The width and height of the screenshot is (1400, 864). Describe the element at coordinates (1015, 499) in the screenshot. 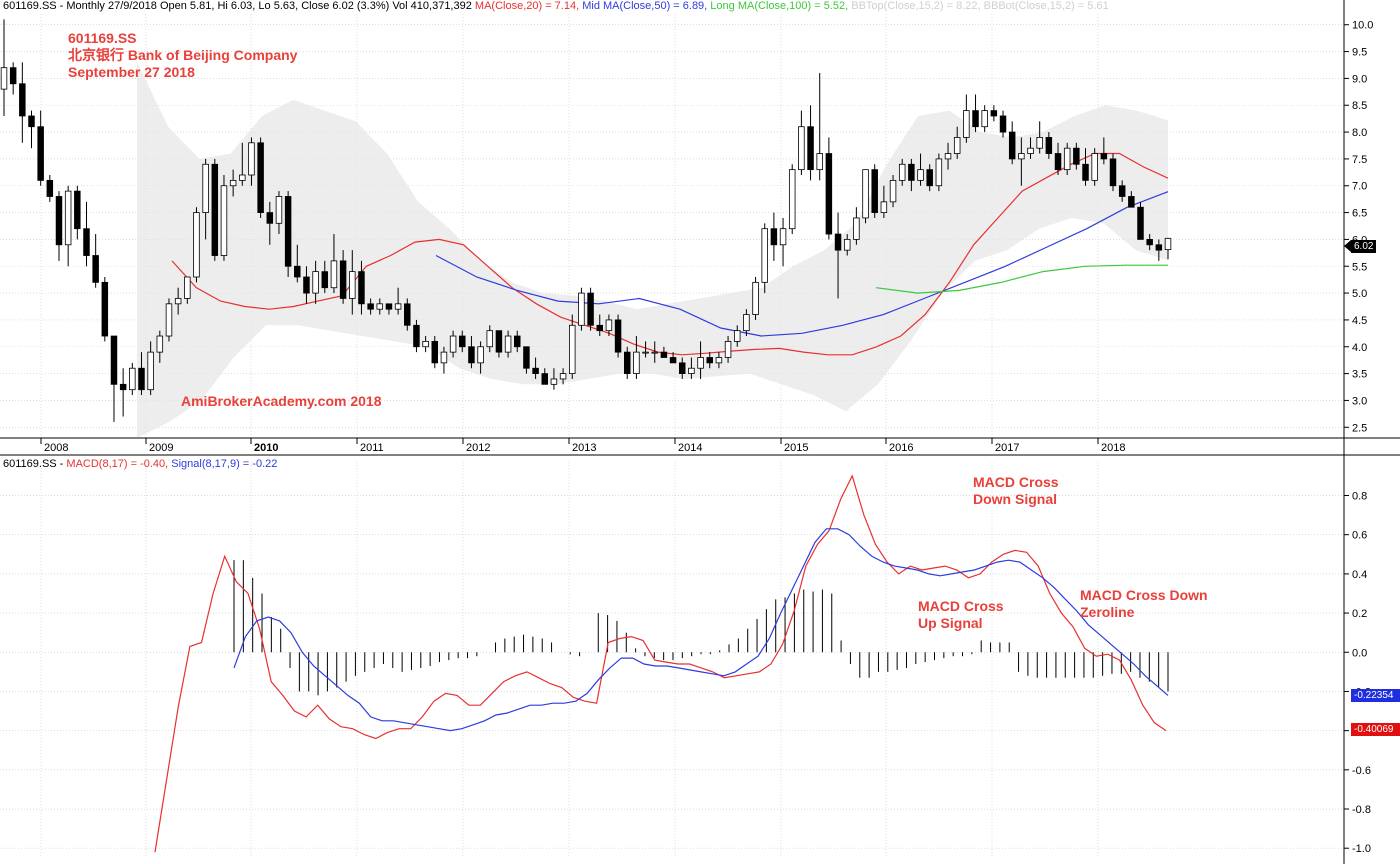

I see `annotation-line: Down Signal` at that location.